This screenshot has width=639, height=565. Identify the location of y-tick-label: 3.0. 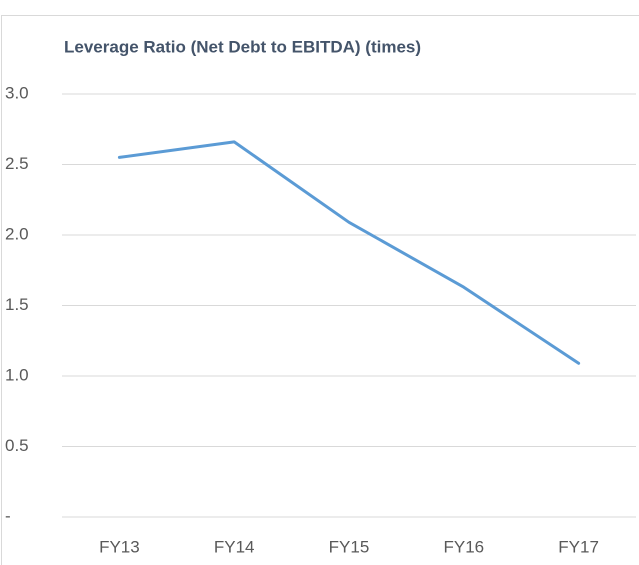
(17, 92).